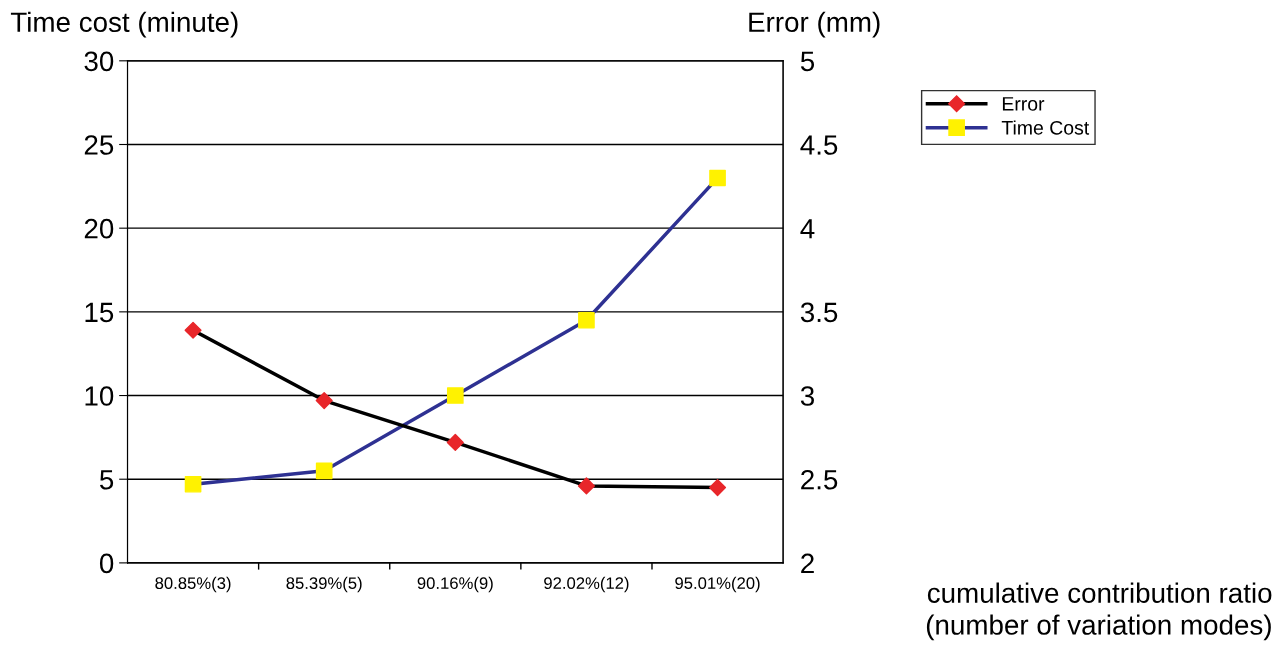 This screenshot has width=1288, height=647. What do you see at coordinates (717, 584) in the screenshot?
I see `x-tick-label: 95.01%(20)` at bounding box center [717, 584].